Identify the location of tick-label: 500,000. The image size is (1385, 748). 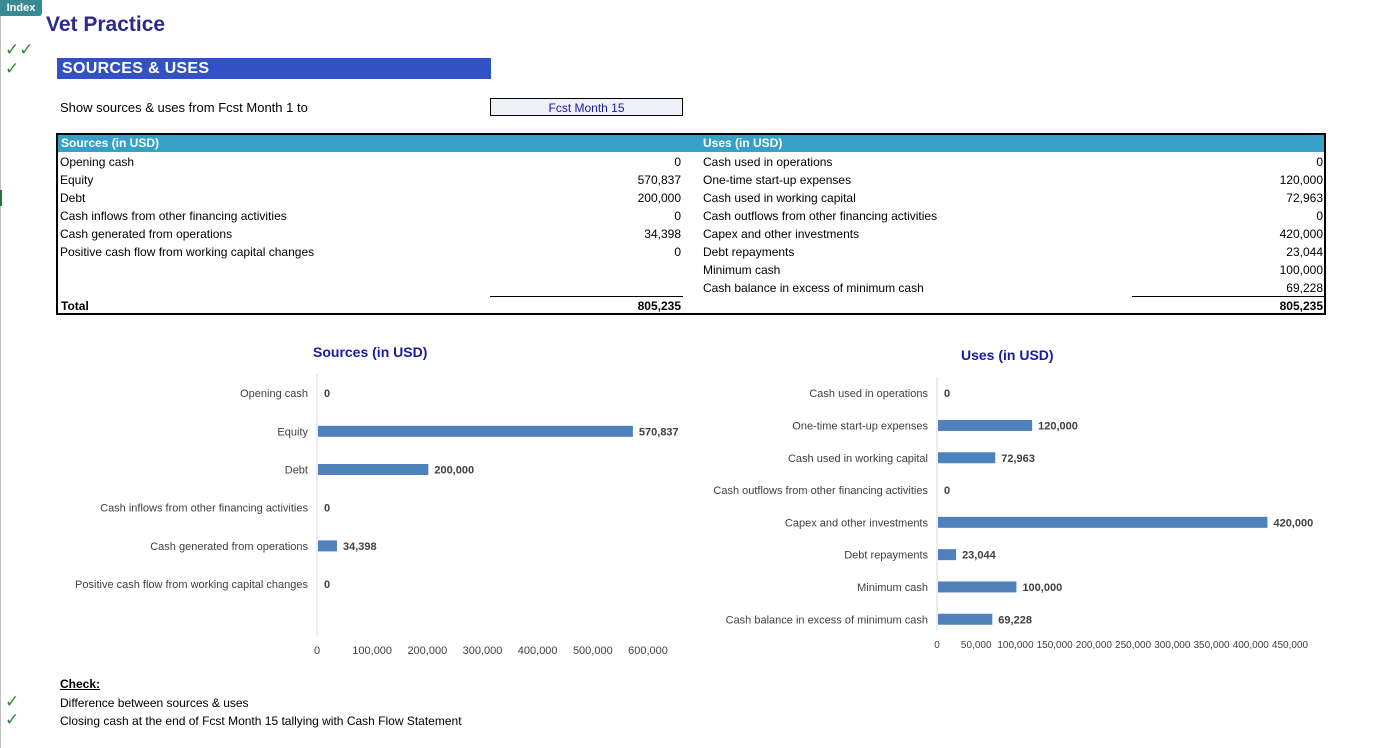
(593, 651).